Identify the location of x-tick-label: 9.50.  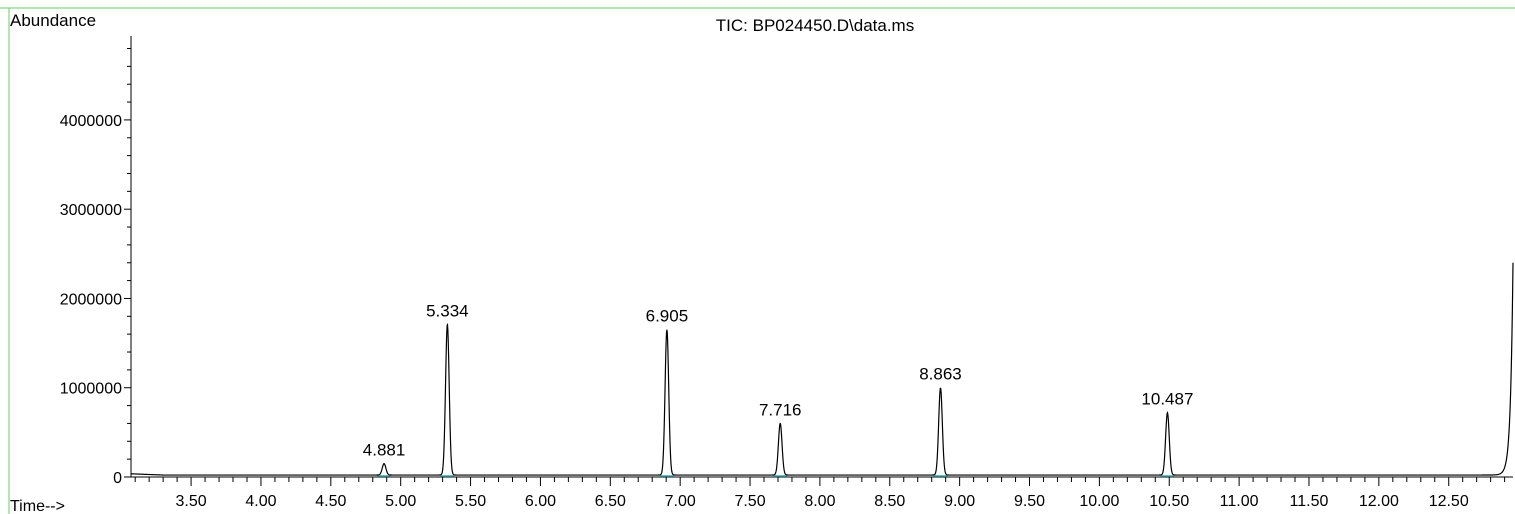
(1029, 501).